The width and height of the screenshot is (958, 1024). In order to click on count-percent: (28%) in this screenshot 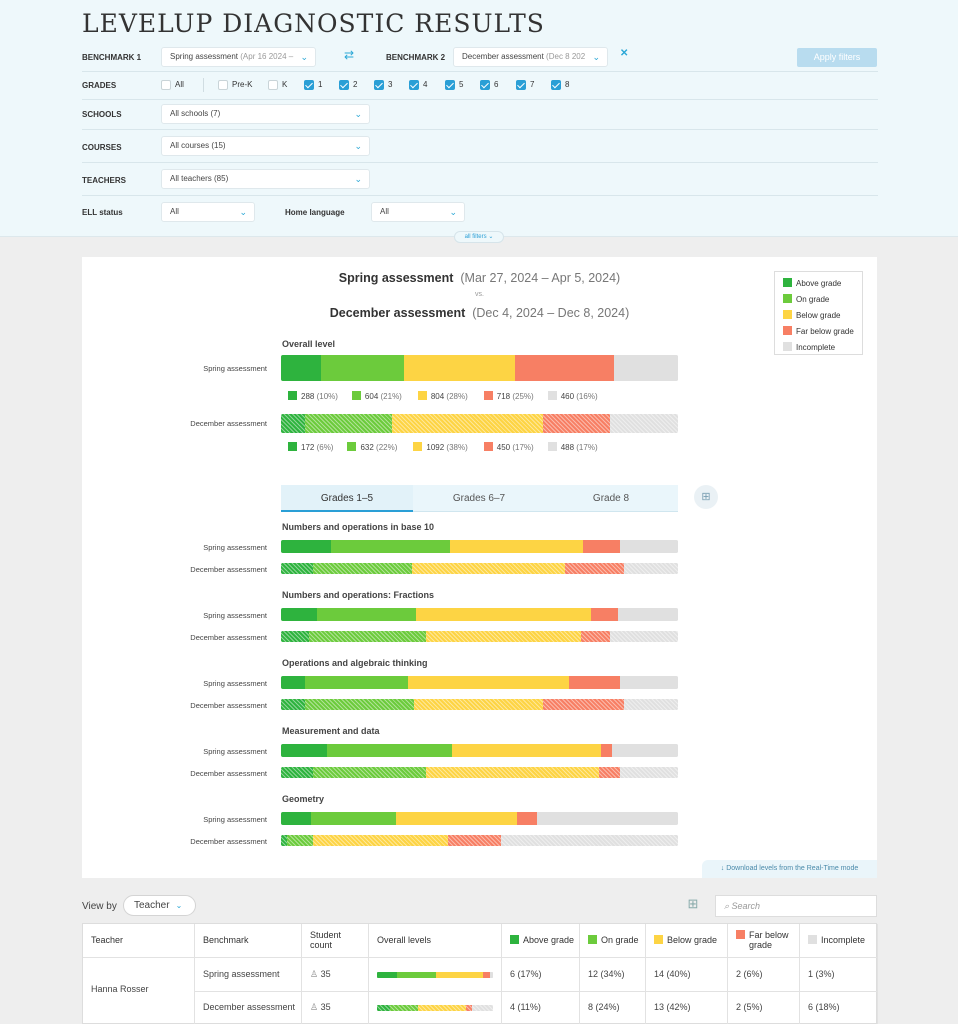, I will do `click(457, 396)`.